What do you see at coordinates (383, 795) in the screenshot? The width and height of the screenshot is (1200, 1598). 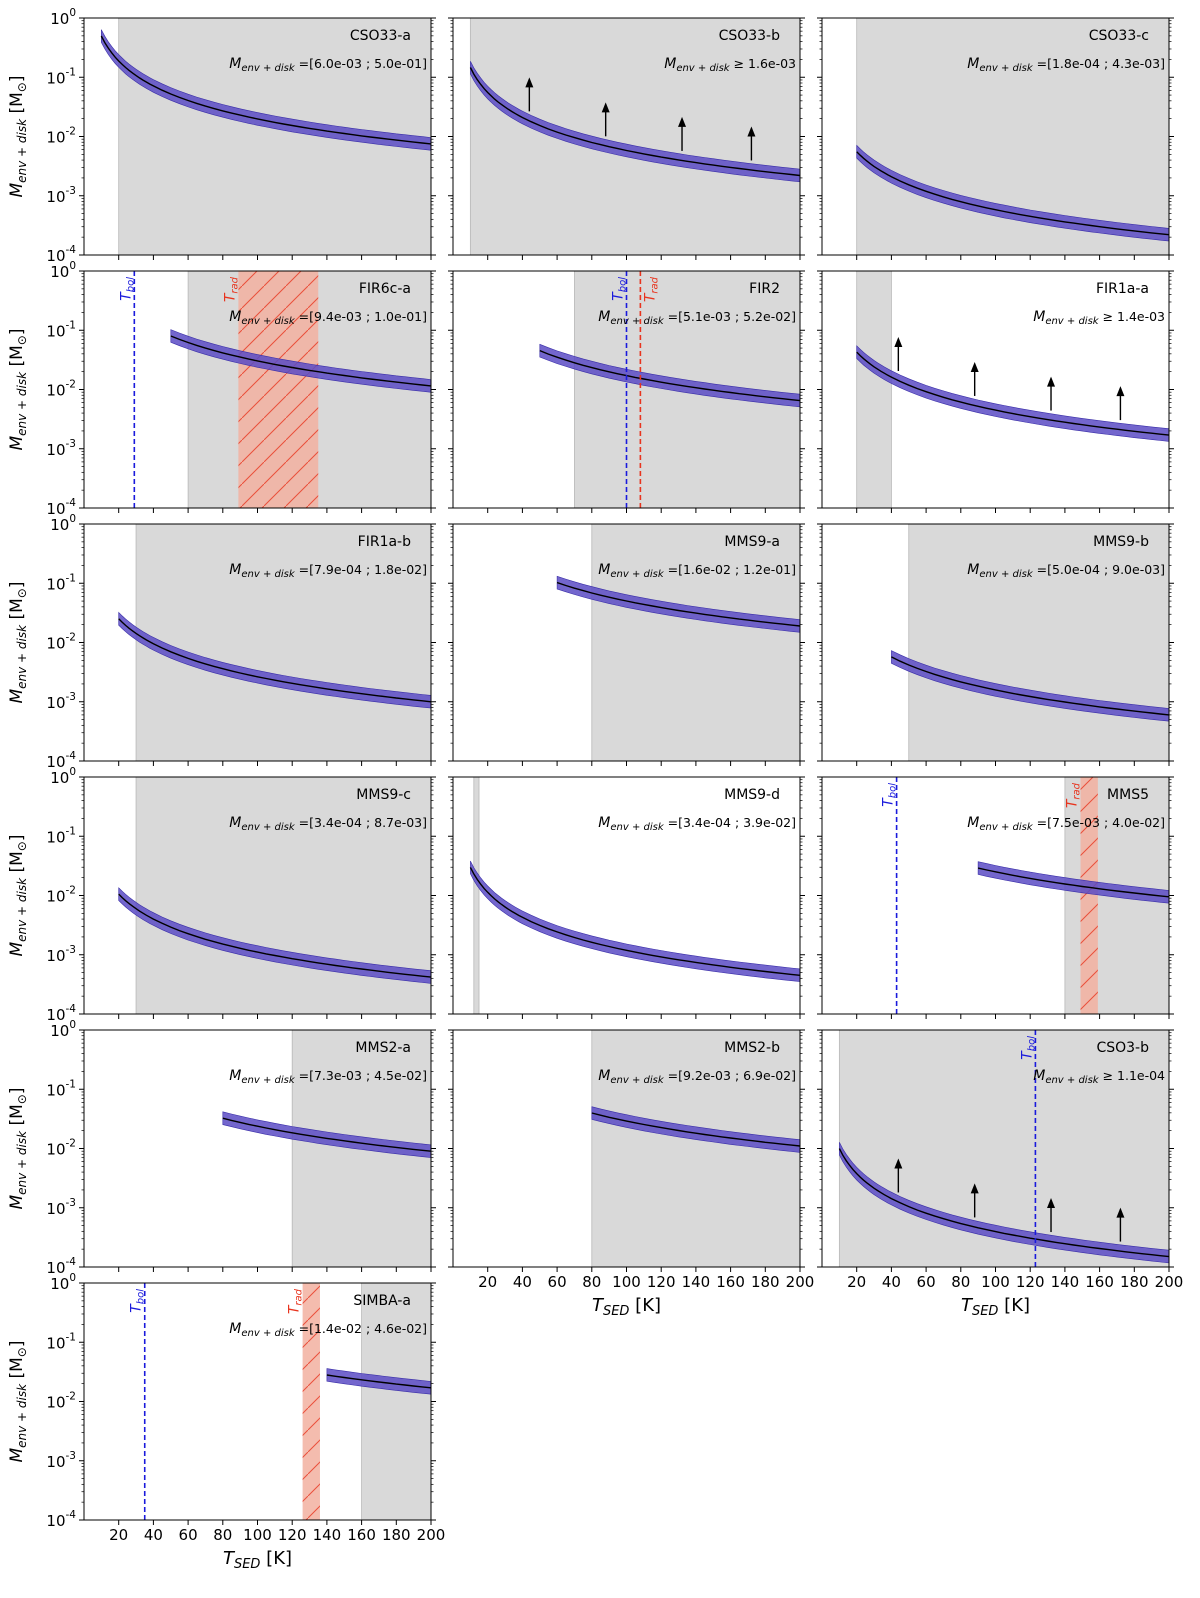 I see `panel-title: MMS9-c` at bounding box center [383, 795].